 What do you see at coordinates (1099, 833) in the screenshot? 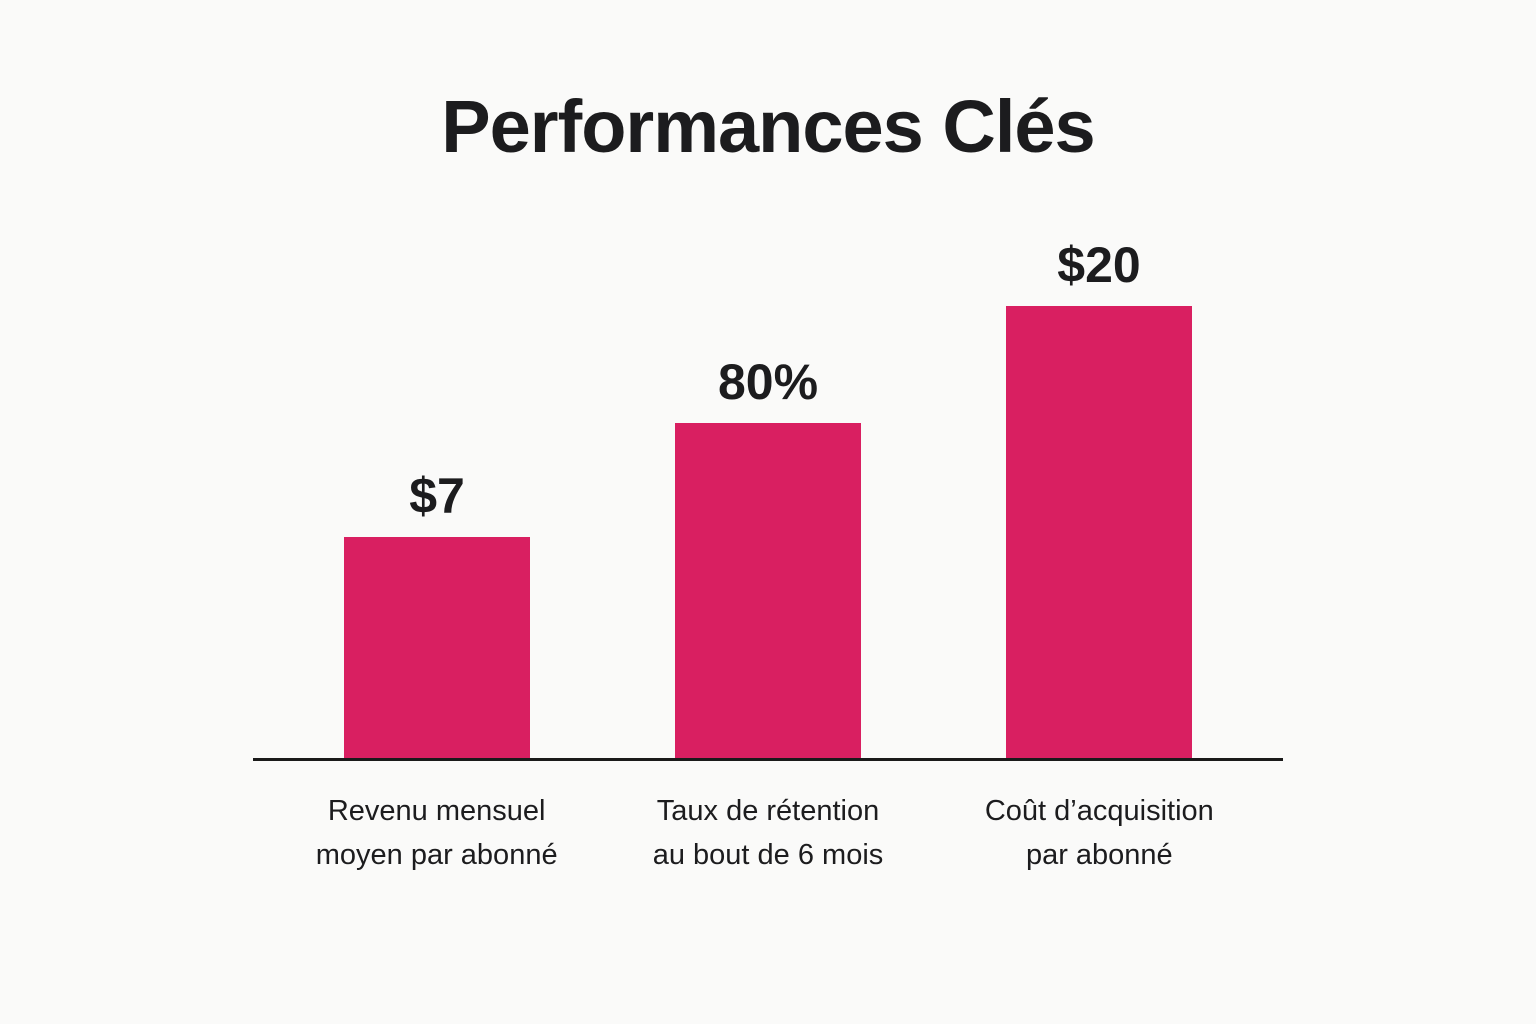
I see `category-label-acquisition: Coût d’acquisition par abonné` at bounding box center [1099, 833].